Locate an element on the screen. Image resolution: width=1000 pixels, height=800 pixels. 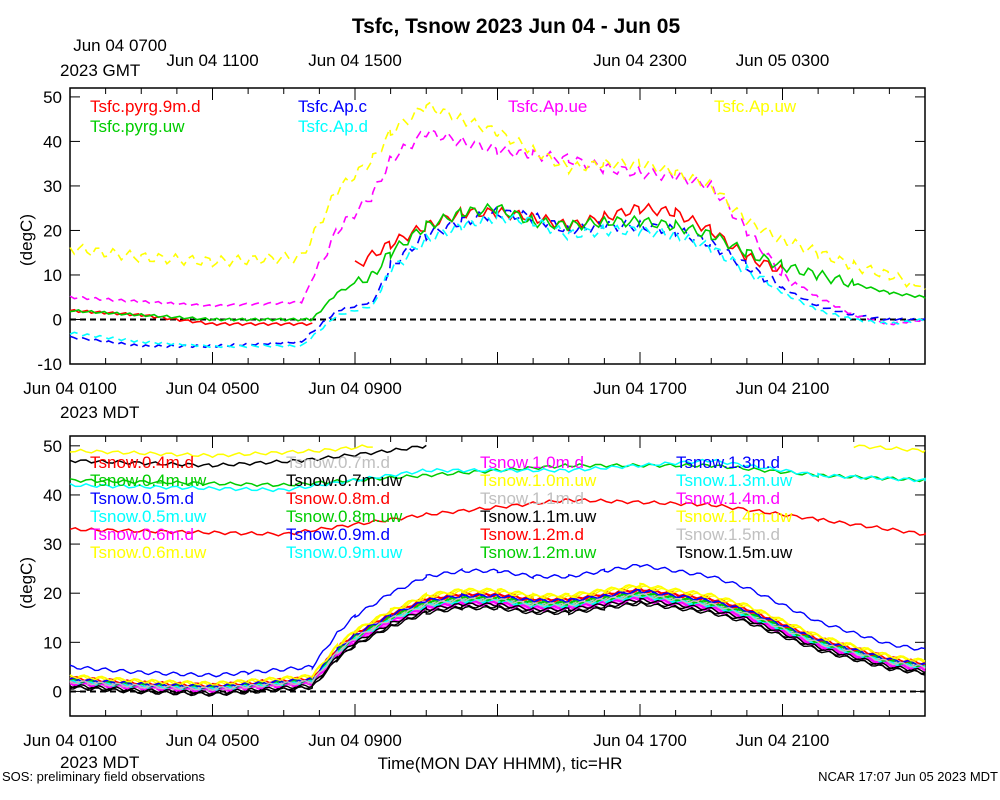
legend-tsnow-0-4m-d: Tsnow.0.4m.d is located at coordinates (142, 462).